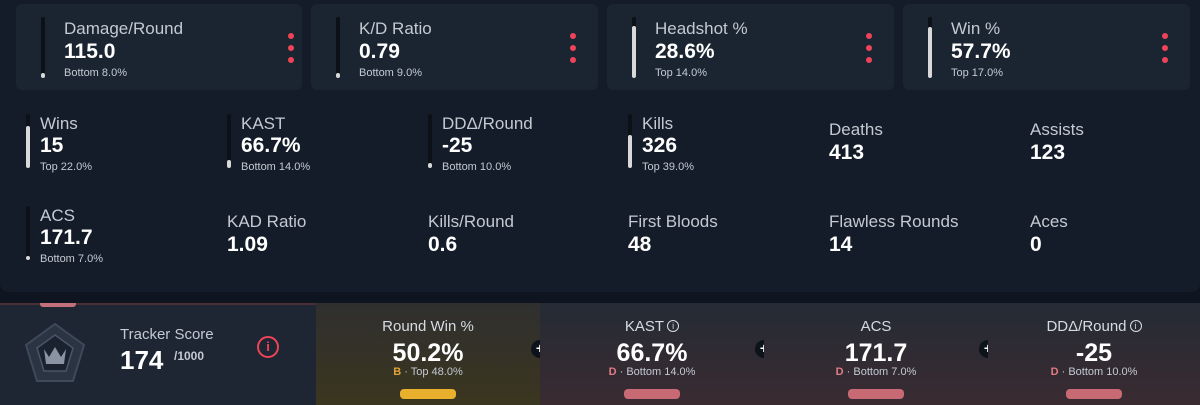  What do you see at coordinates (267, 221) in the screenshot?
I see `stat-label: KAD Ratio` at bounding box center [267, 221].